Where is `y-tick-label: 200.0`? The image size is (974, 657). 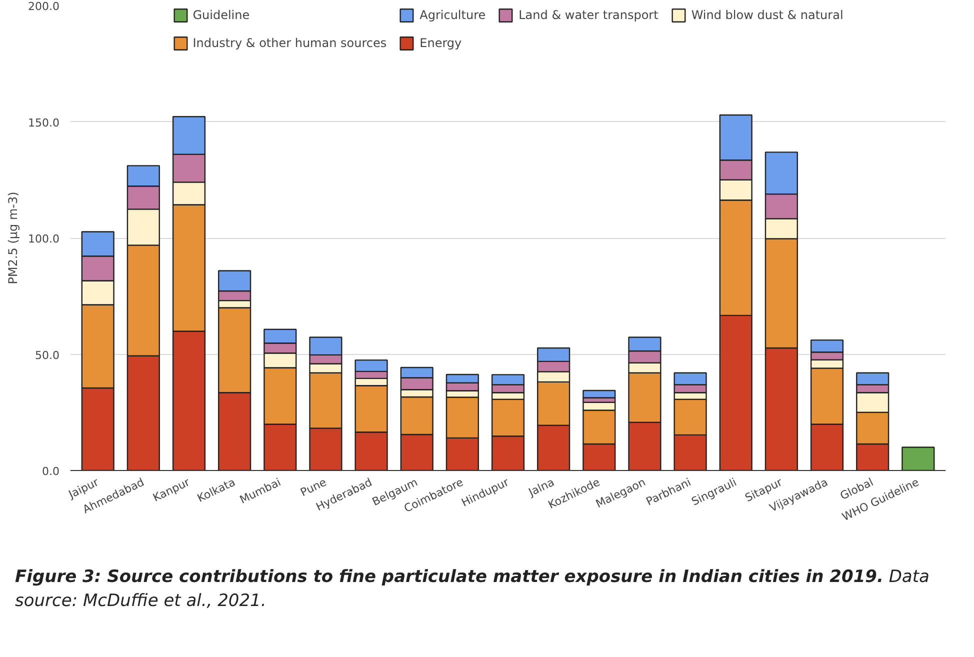
y-tick-label: 200.0 is located at coordinates (44, 6).